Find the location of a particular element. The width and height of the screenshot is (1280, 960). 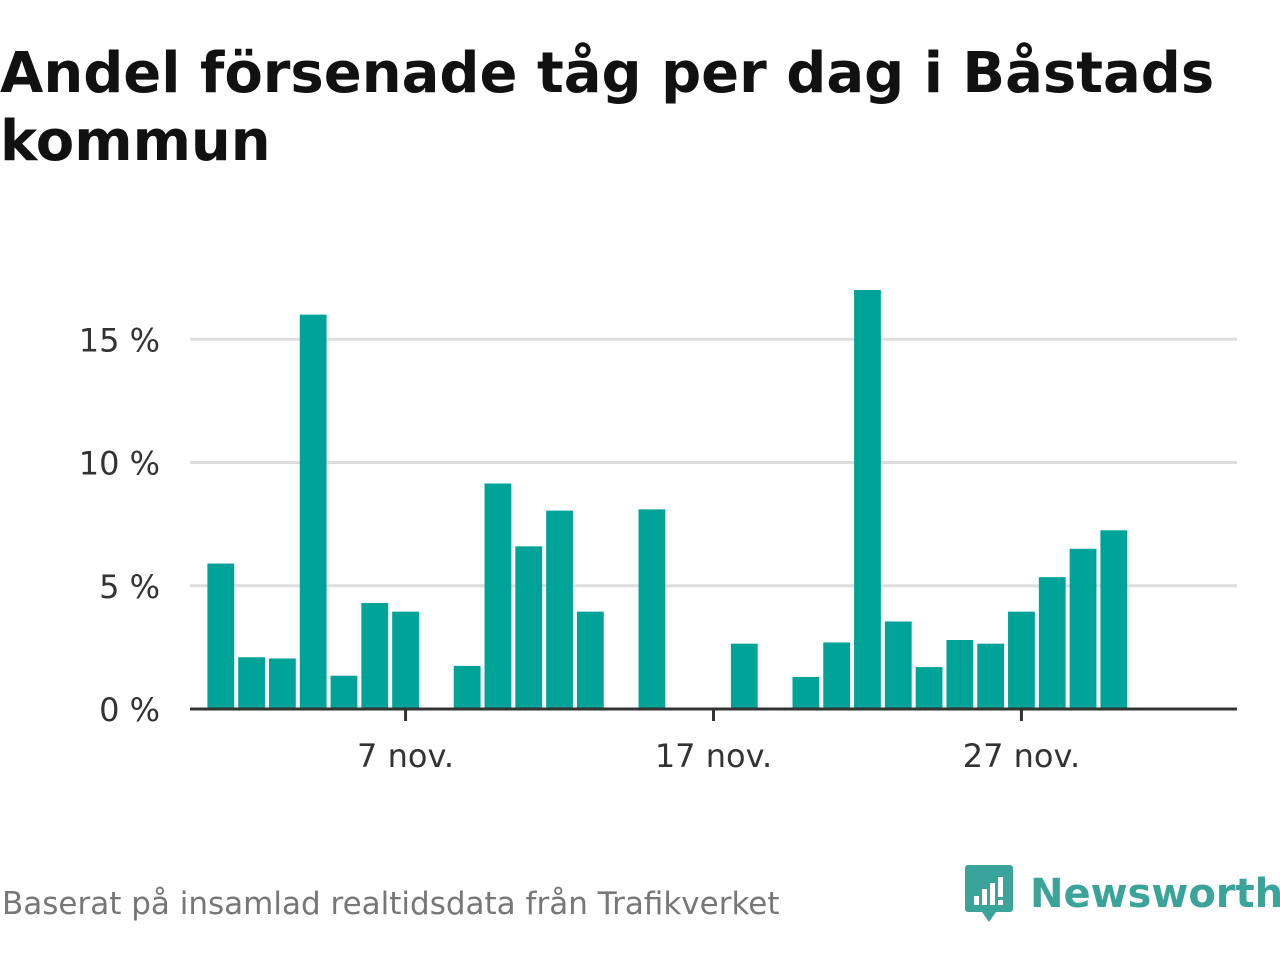

y-tick-label: 10 % is located at coordinates (119, 464).